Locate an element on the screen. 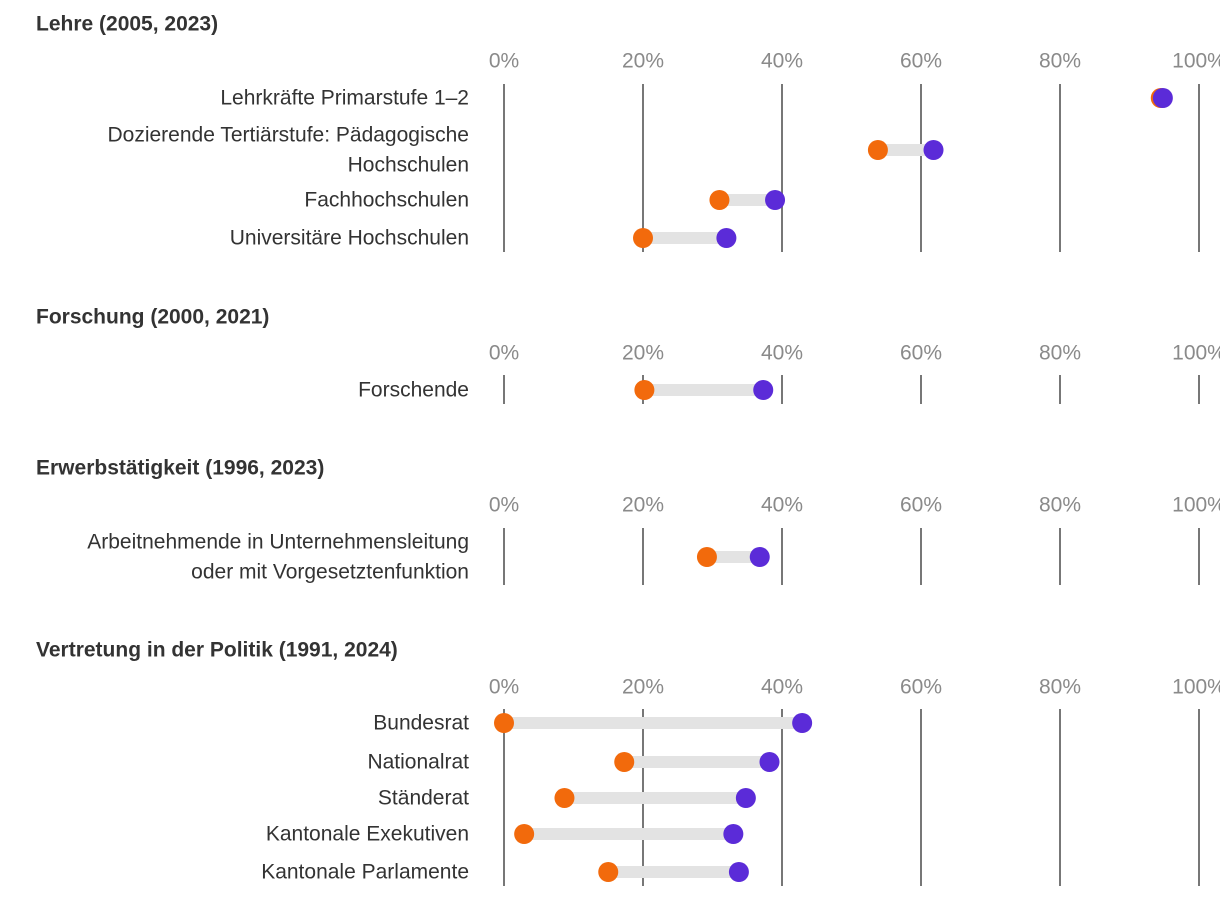 Image resolution: width=1220 pixels, height=898 pixels. category-label: Universitäre Hochschulen is located at coordinates (349, 238).